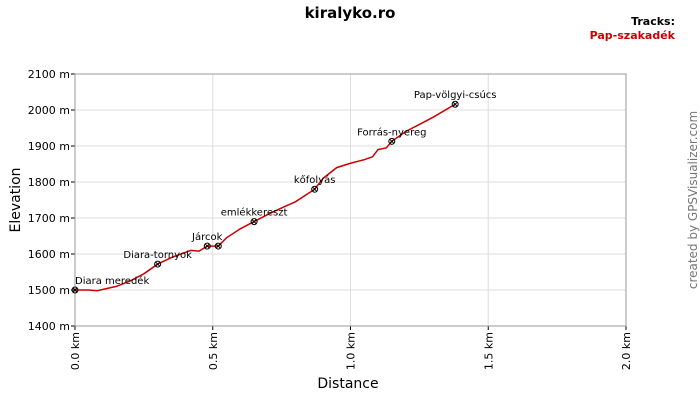 The height and width of the screenshot is (400, 700). Describe the element at coordinates (207, 237) in the screenshot. I see `waypoint-label: Járcok` at that location.